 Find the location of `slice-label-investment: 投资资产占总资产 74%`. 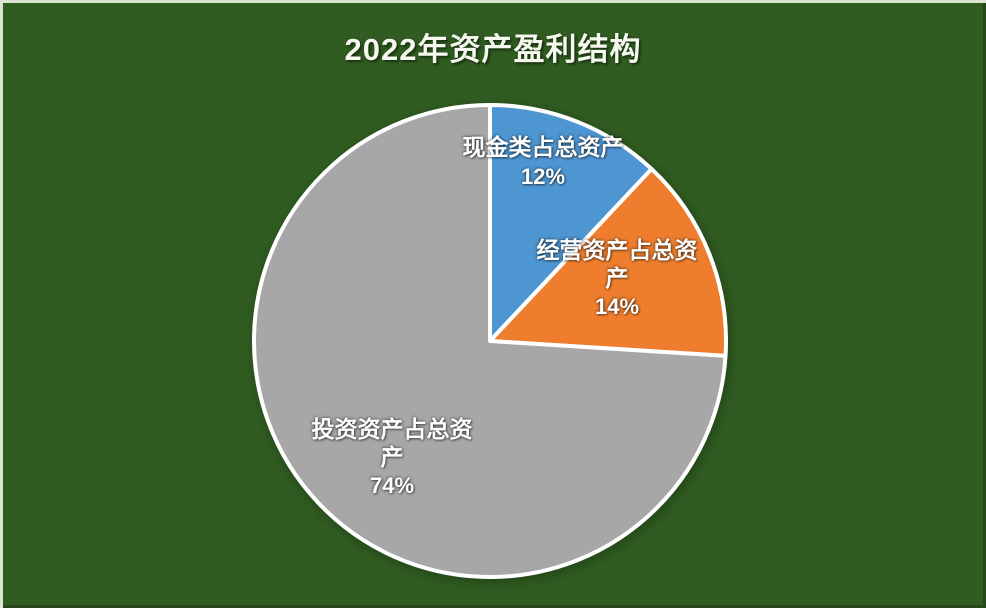

slice-label-investment: 投资资产占总资产 74% is located at coordinates (392, 458).